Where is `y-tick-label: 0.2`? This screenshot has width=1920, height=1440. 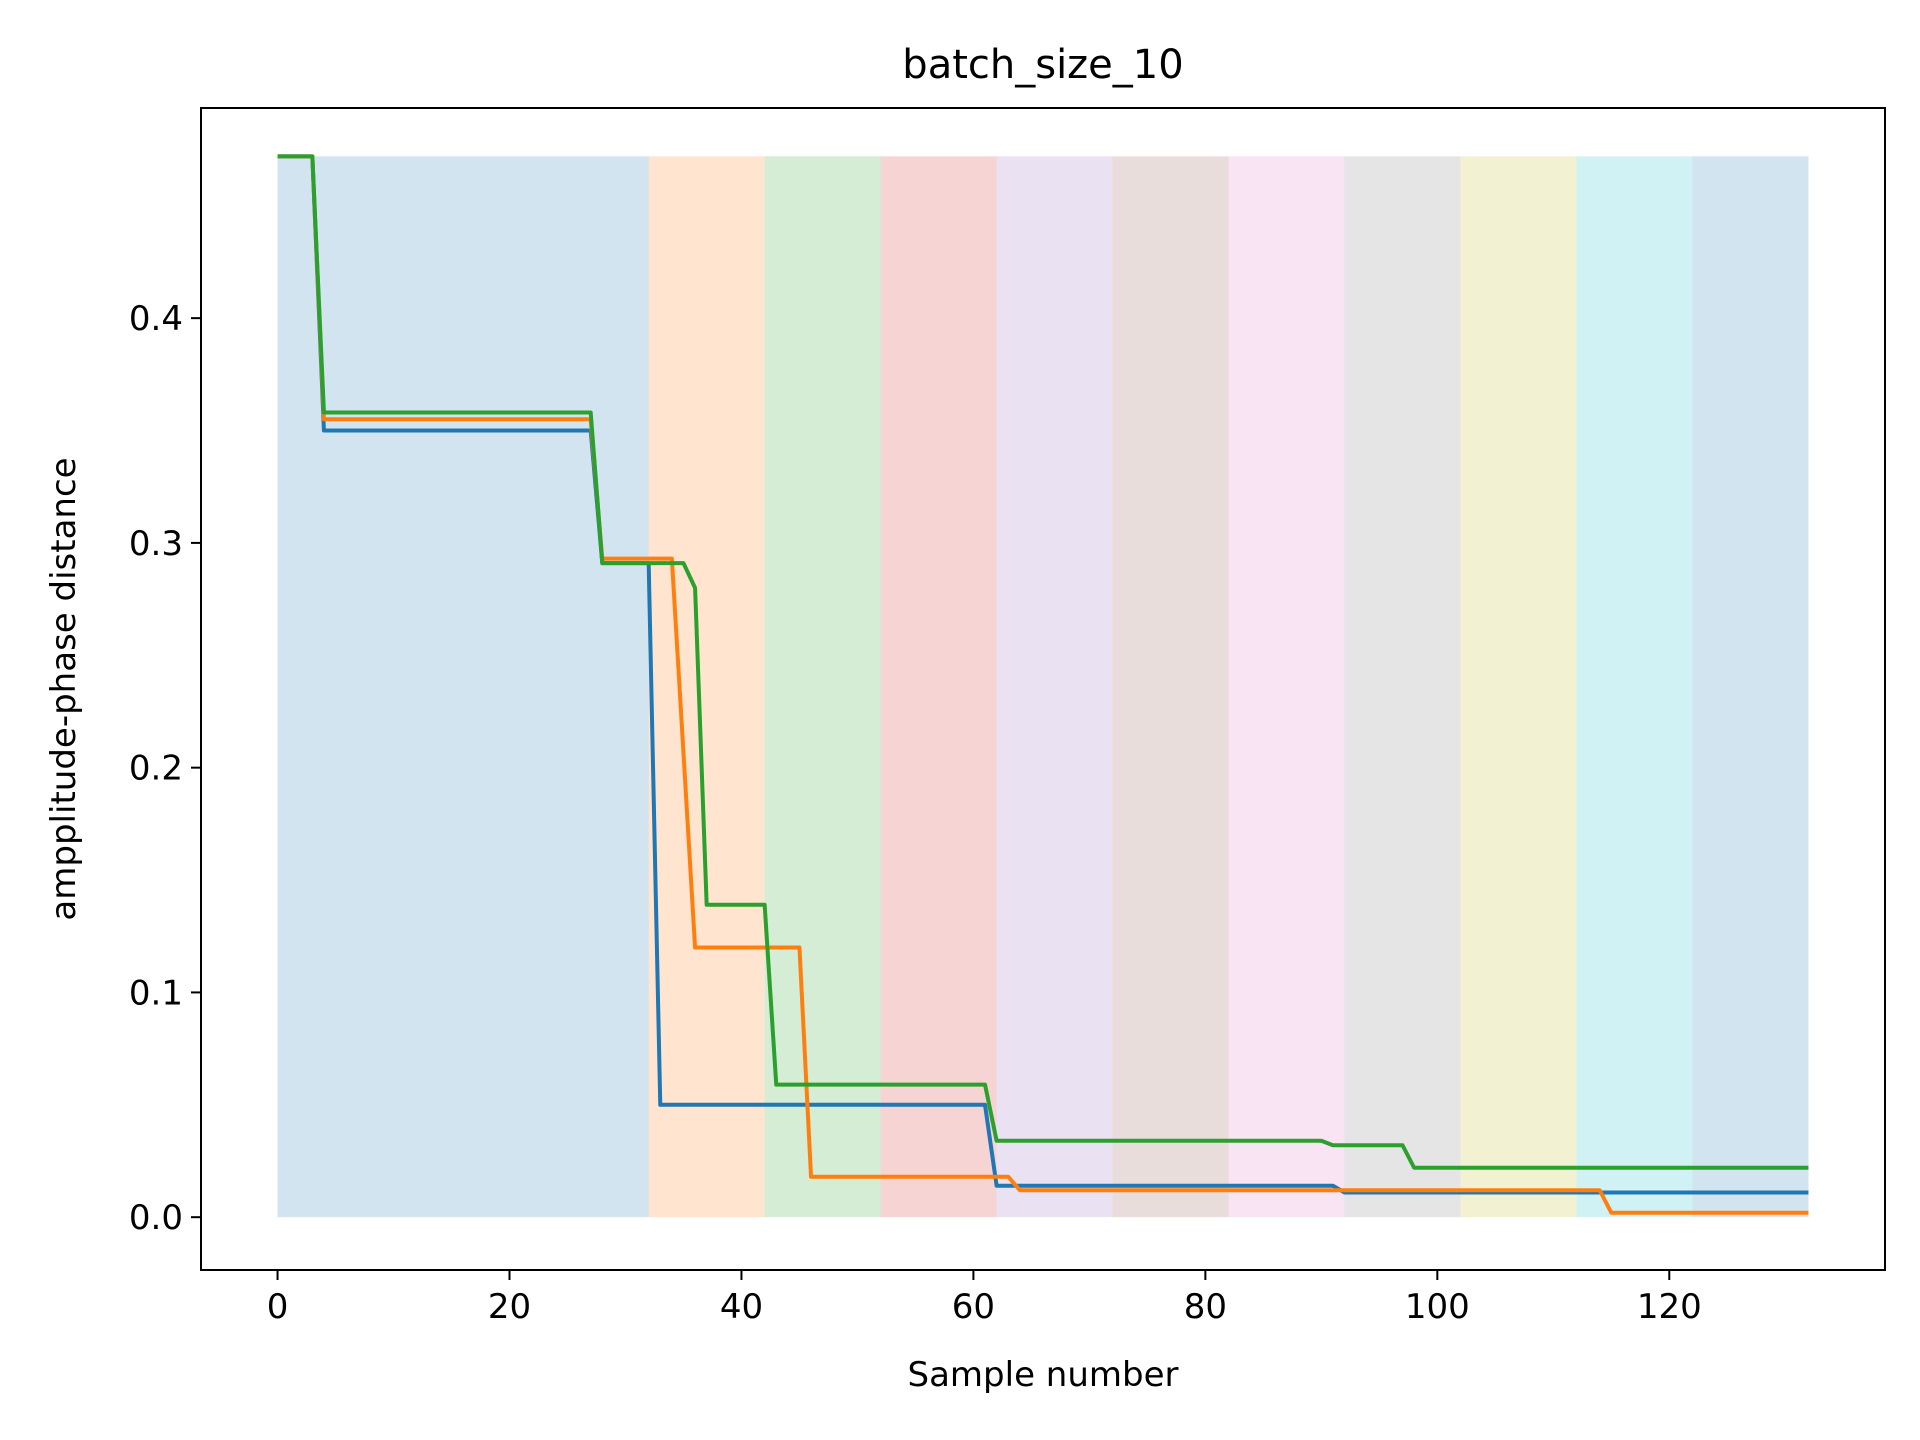
y-tick-label: 0.2 is located at coordinates (156, 769).